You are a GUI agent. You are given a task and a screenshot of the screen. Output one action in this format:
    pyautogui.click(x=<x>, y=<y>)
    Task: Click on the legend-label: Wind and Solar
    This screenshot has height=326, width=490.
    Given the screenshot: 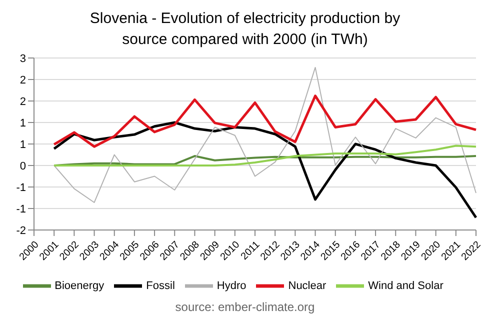 What is the action you would take?
    pyautogui.click(x=406, y=286)
    